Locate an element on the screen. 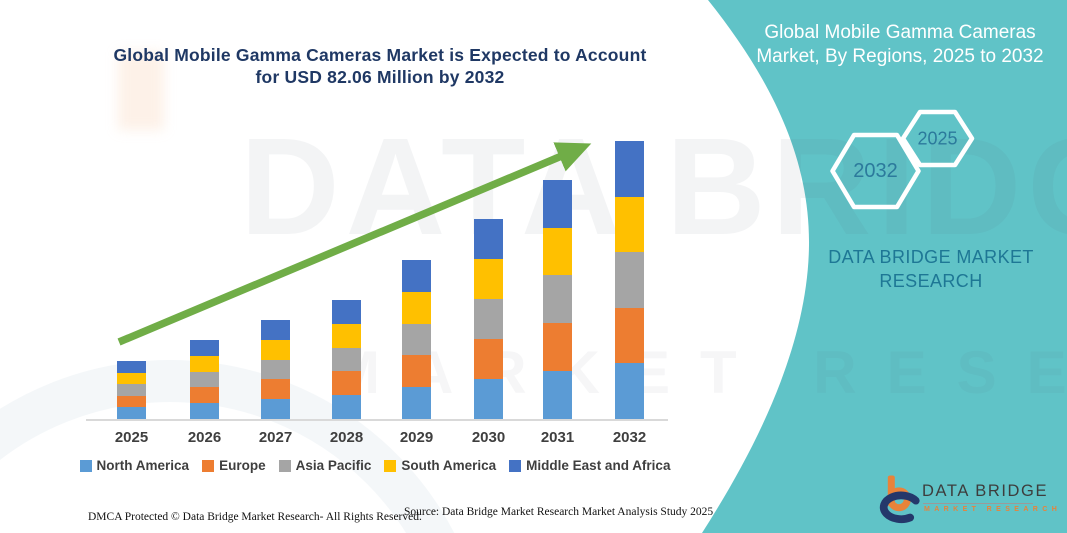  bar-segment-2027-europe is located at coordinates (275, 389).